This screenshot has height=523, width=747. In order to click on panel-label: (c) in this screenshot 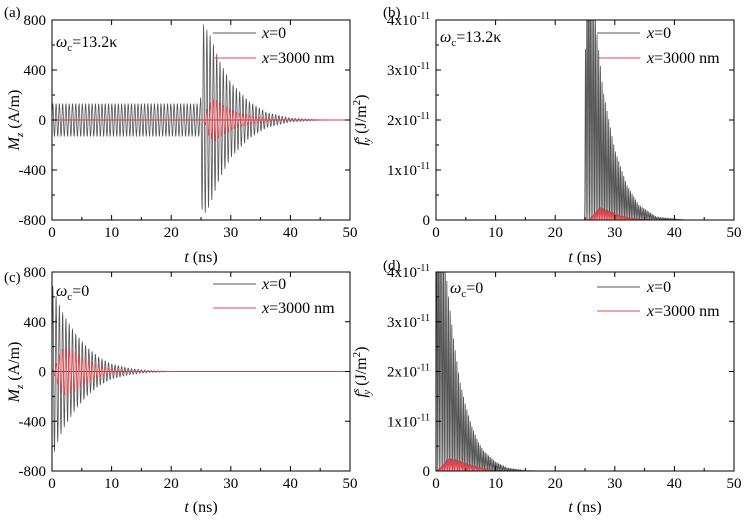, I will do `click(12, 278)`.